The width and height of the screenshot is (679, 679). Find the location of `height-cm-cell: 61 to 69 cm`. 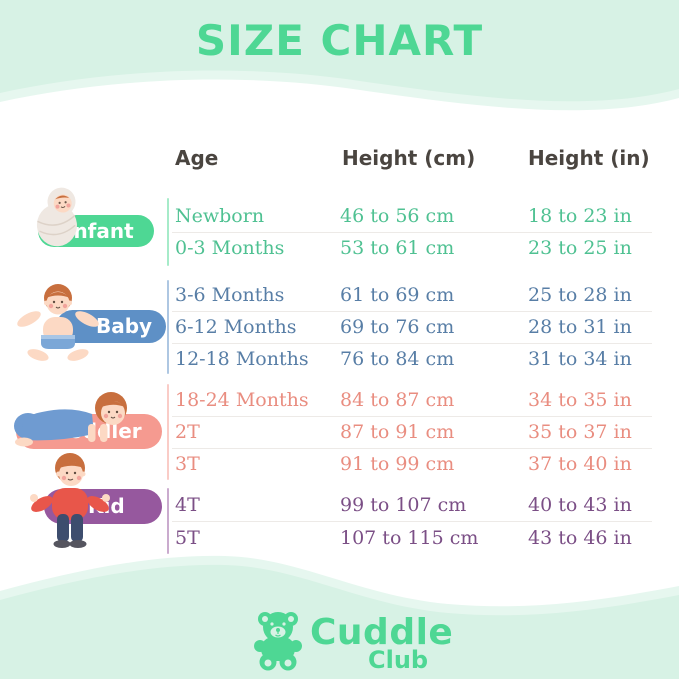

height-cm-cell: 61 to 69 cm is located at coordinates (397, 295).